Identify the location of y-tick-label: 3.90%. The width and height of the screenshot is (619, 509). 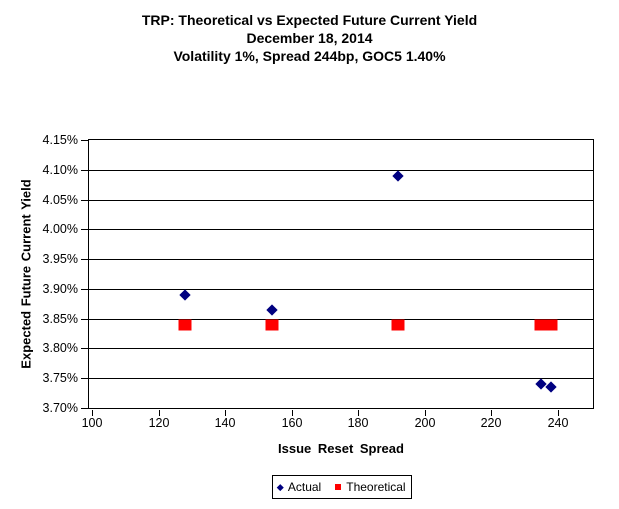
(60, 289).